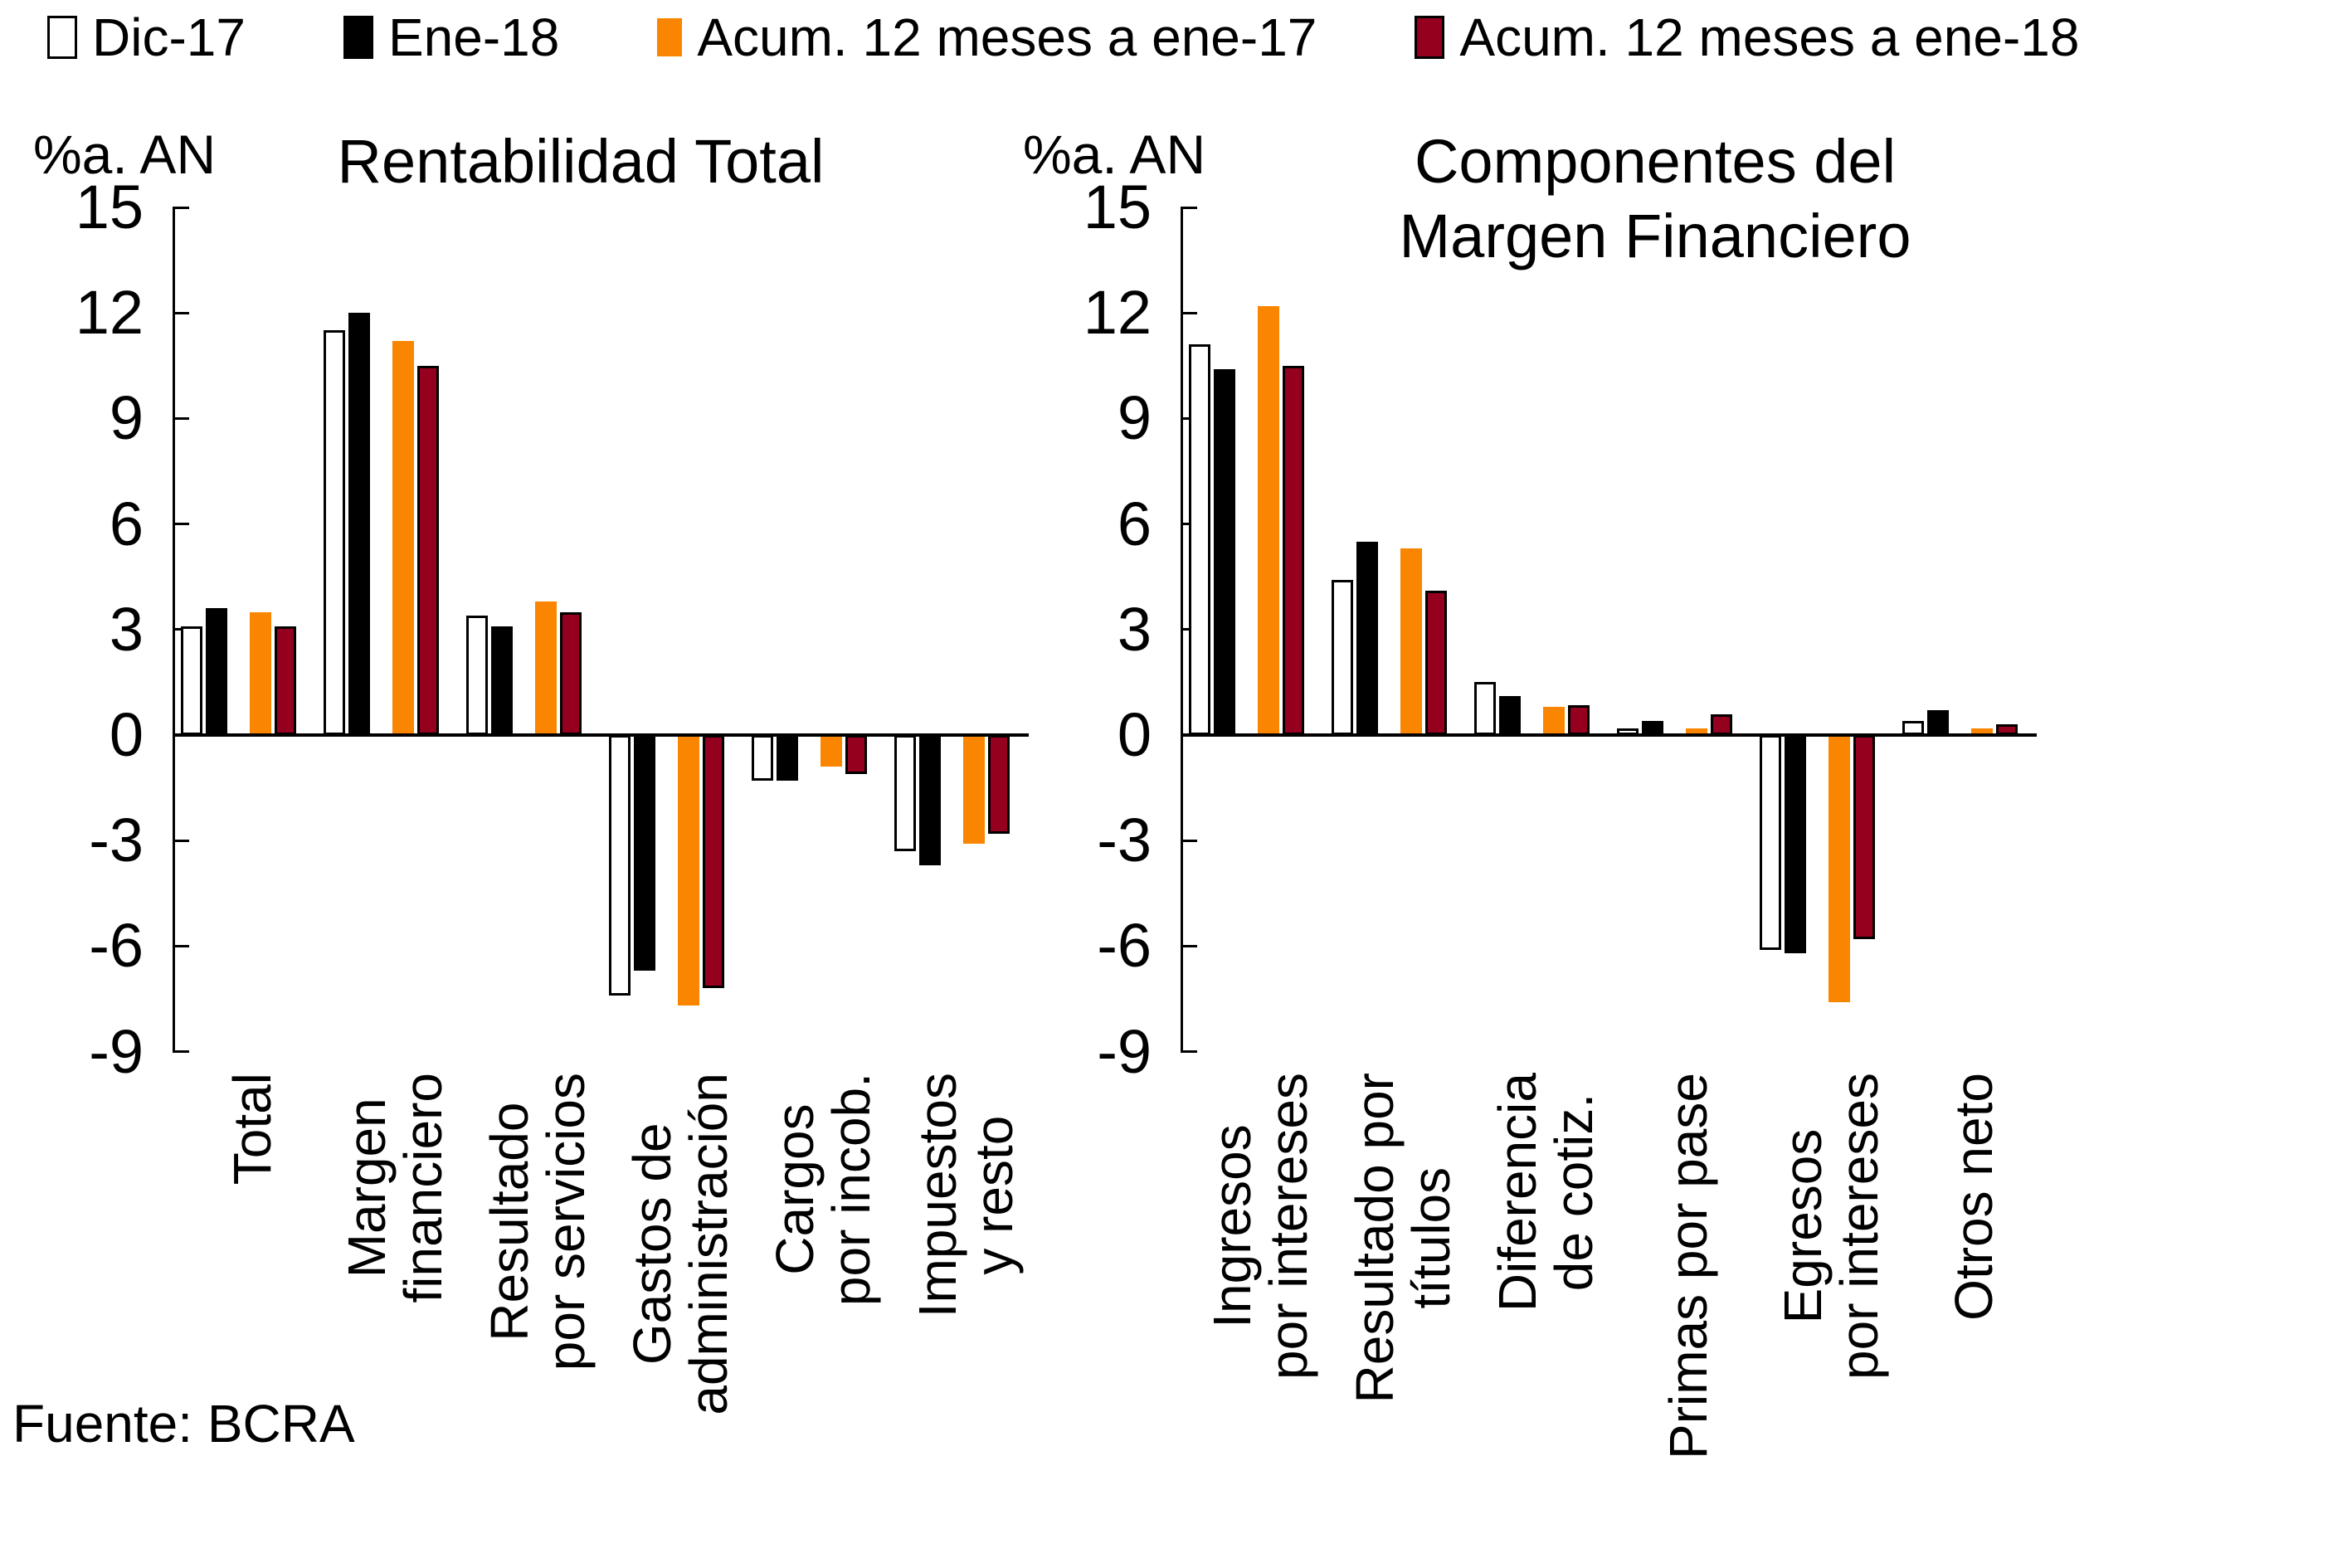 Image resolution: width=2352 pixels, height=1568 pixels. What do you see at coordinates (1007, 37) in the screenshot?
I see `legend-label: Acum. 12 meses a ene-17` at bounding box center [1007, 37].